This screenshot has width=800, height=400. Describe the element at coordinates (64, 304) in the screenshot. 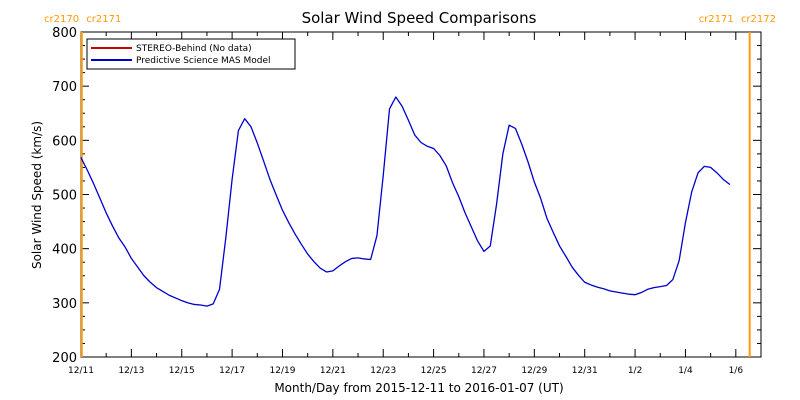

I see `y-tick-label: 300` at that location.